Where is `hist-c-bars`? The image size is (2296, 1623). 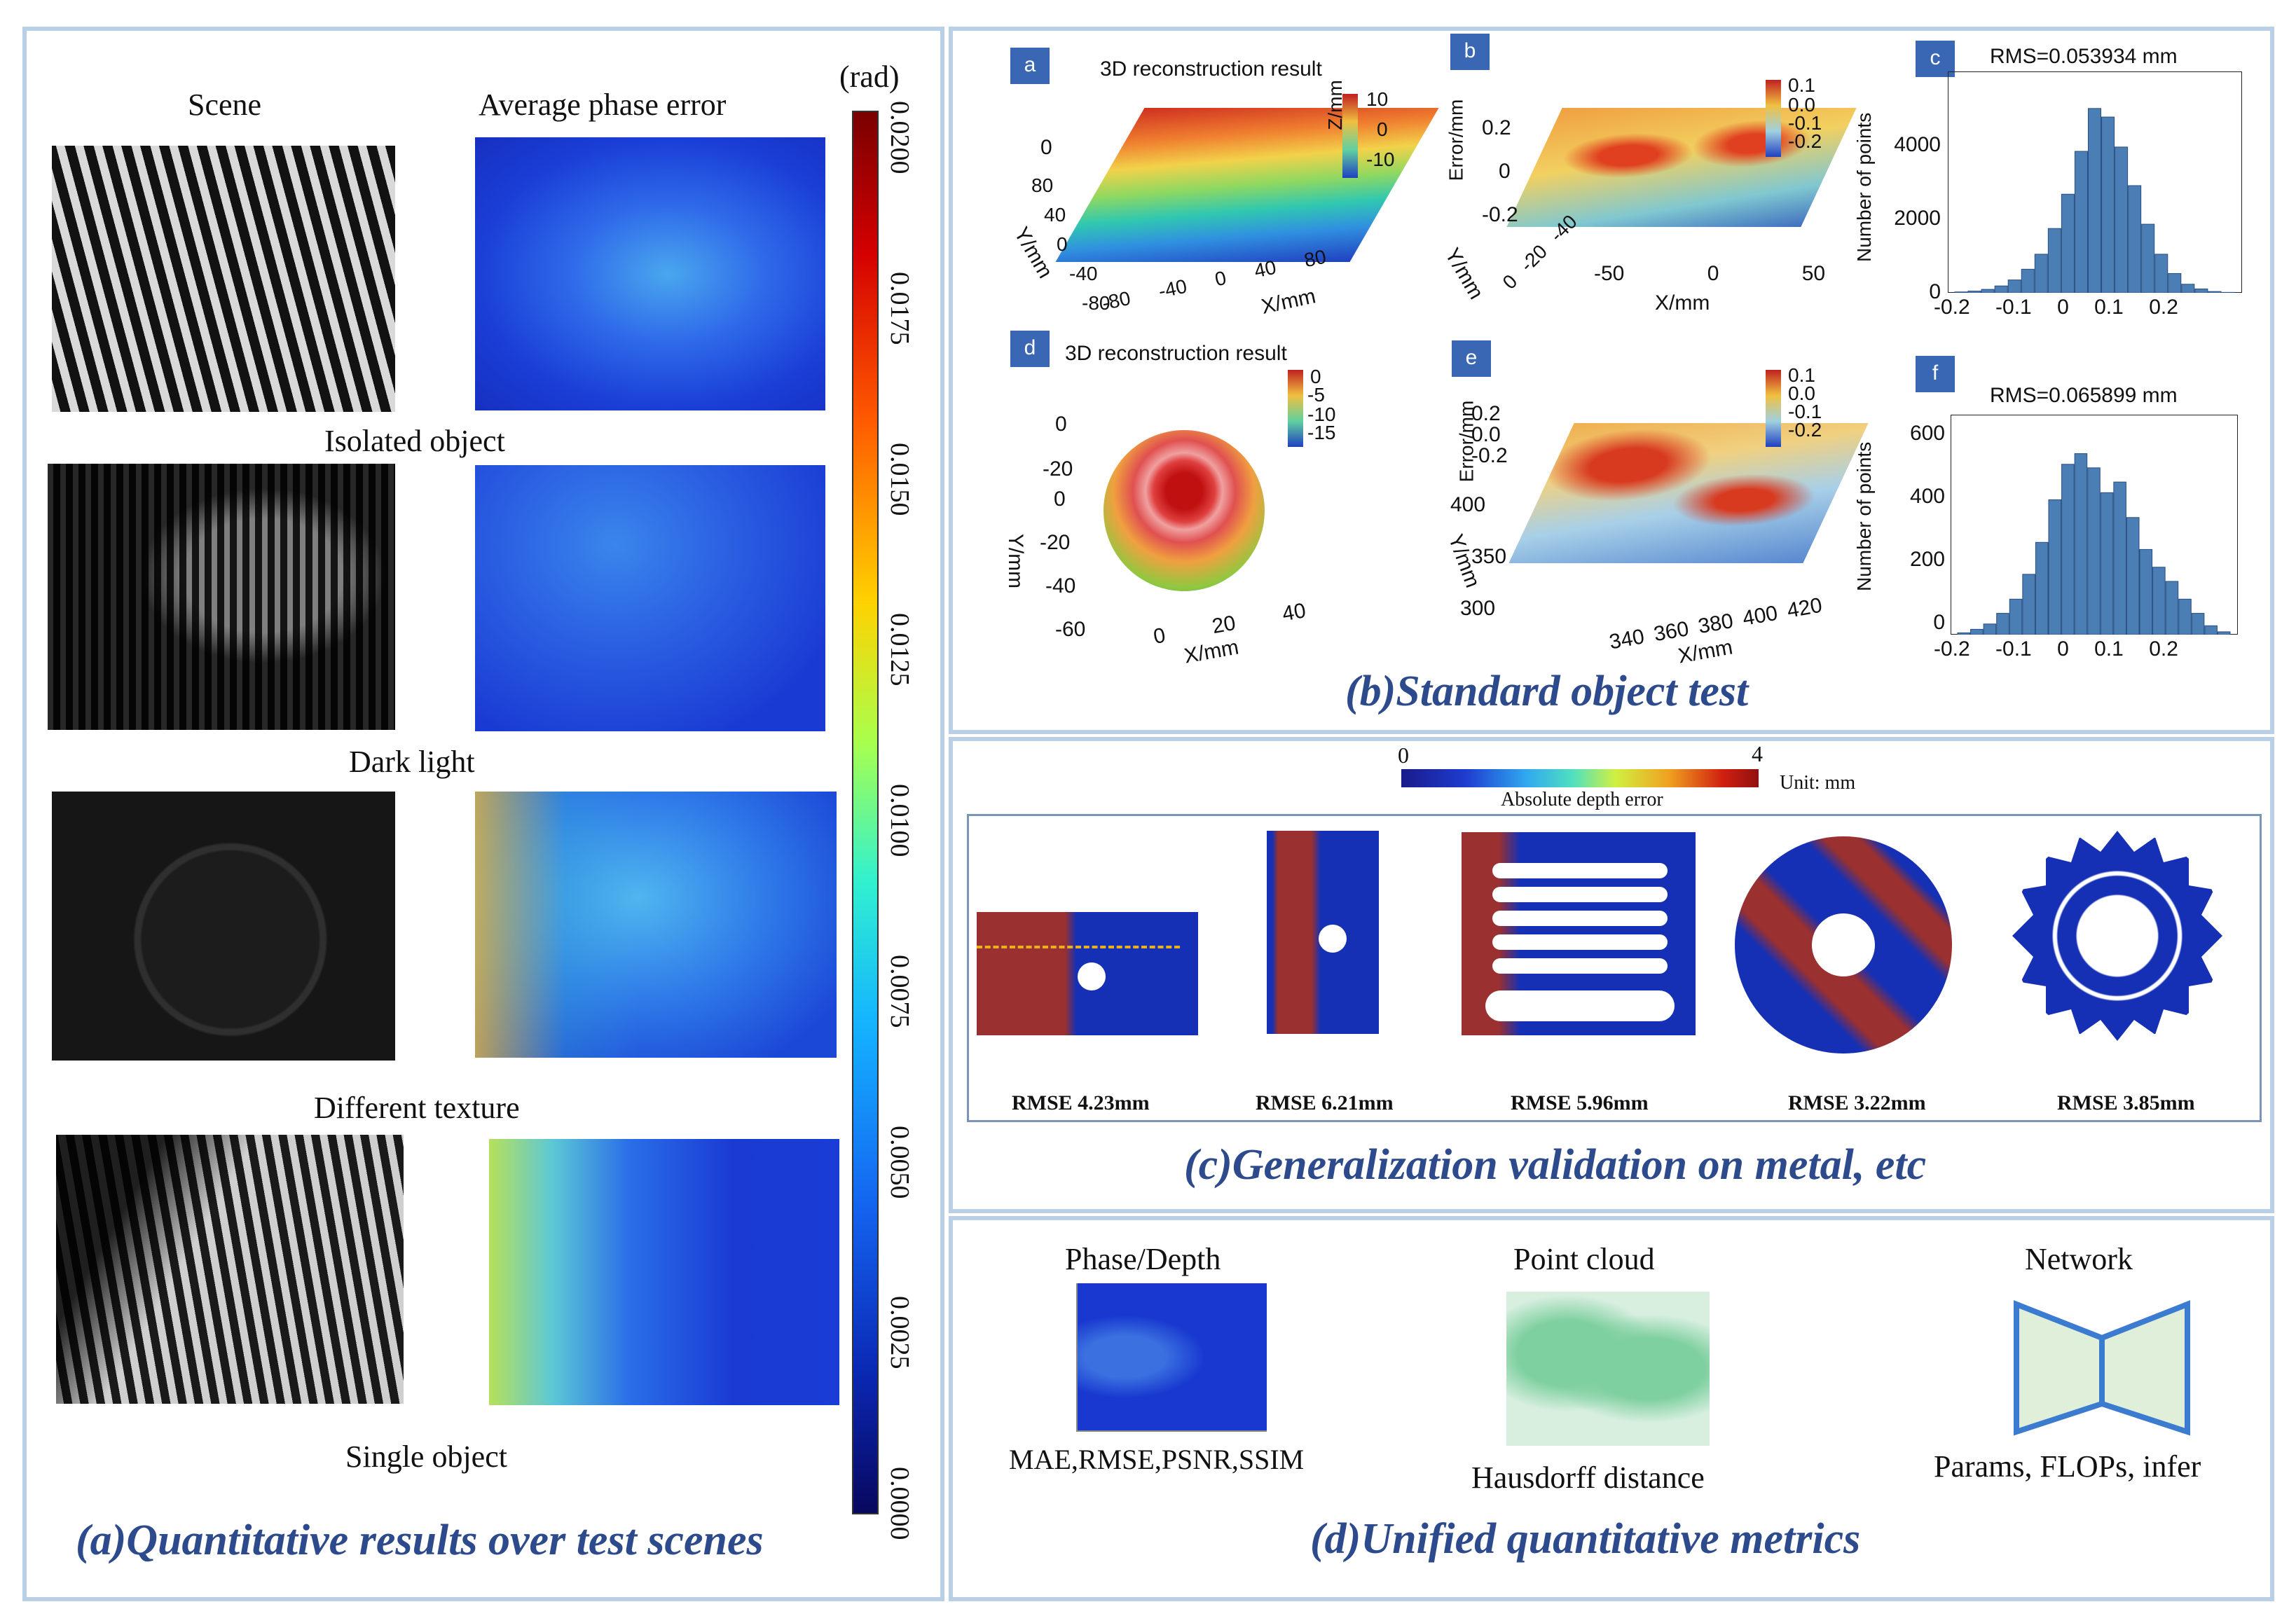
hist-c-bars is located at coordinates (2094, 200).